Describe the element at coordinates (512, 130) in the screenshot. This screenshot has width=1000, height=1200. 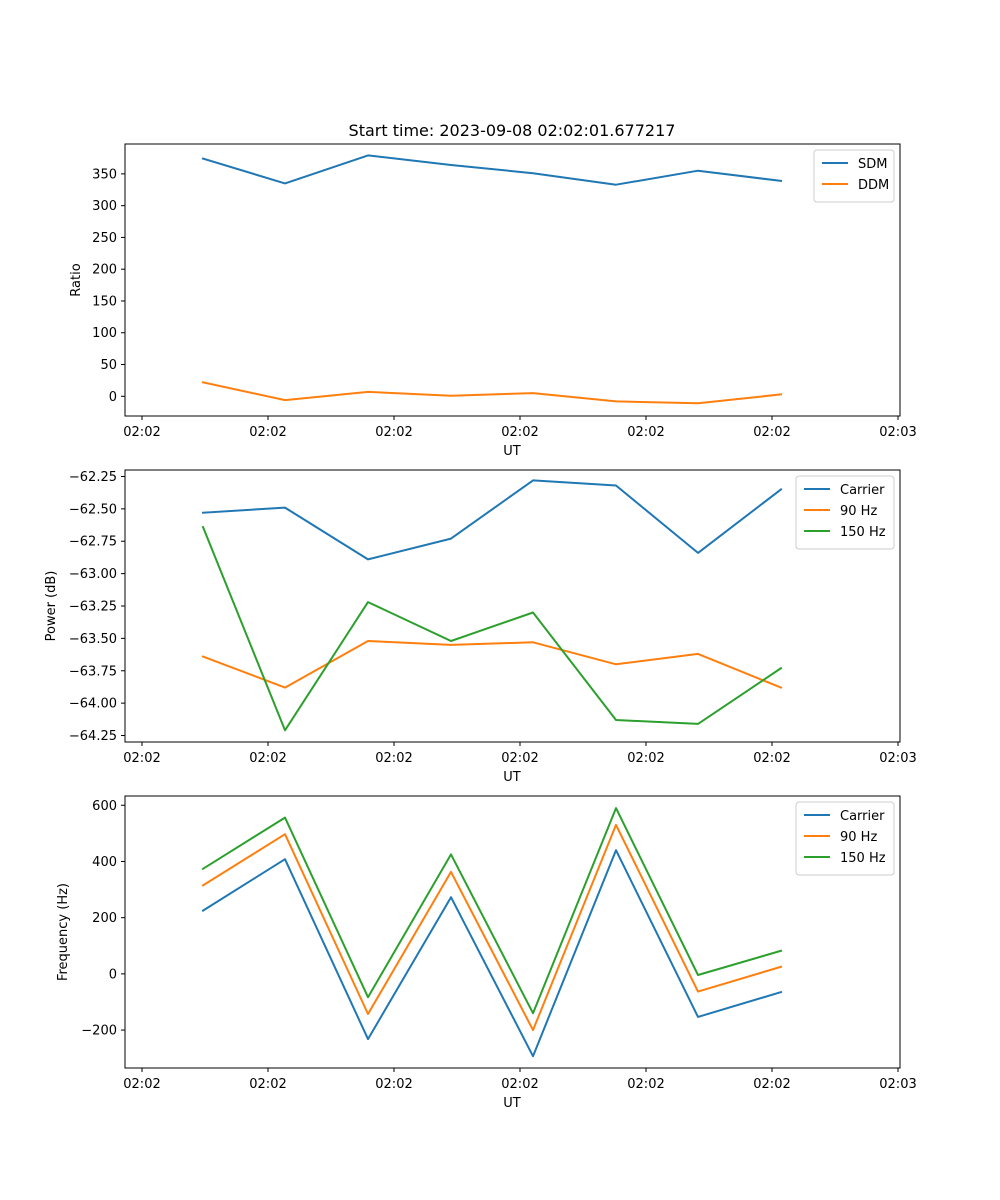
I see `figure-title: Start time: 2023-09-08 02:02:01.677217` at that location.